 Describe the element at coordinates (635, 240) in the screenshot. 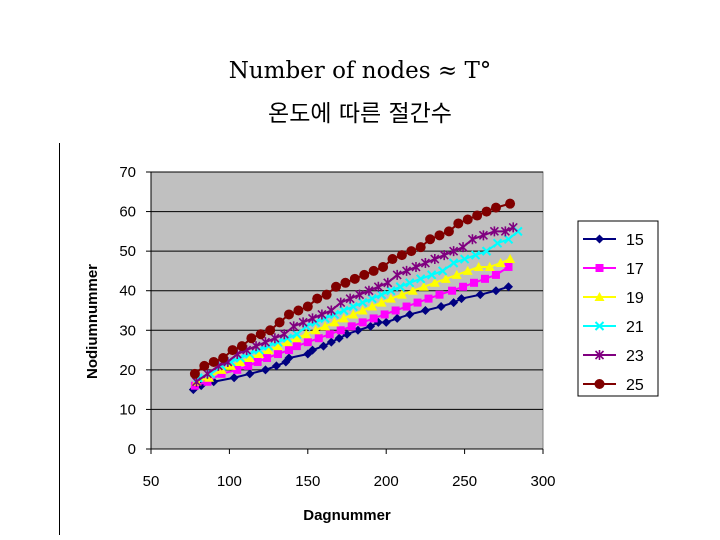

I see `legend-label: 15` at that location.